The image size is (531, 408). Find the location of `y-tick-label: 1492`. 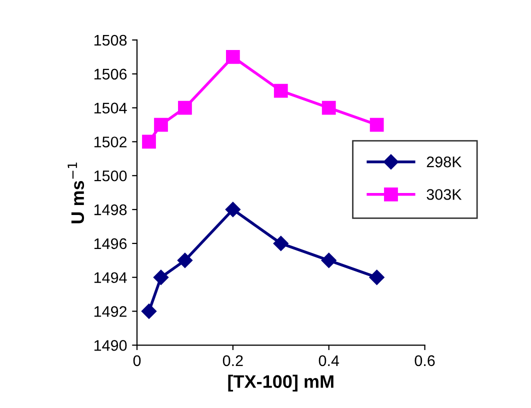

y-tick-label: 1492 is located at coordinates (110, 311).